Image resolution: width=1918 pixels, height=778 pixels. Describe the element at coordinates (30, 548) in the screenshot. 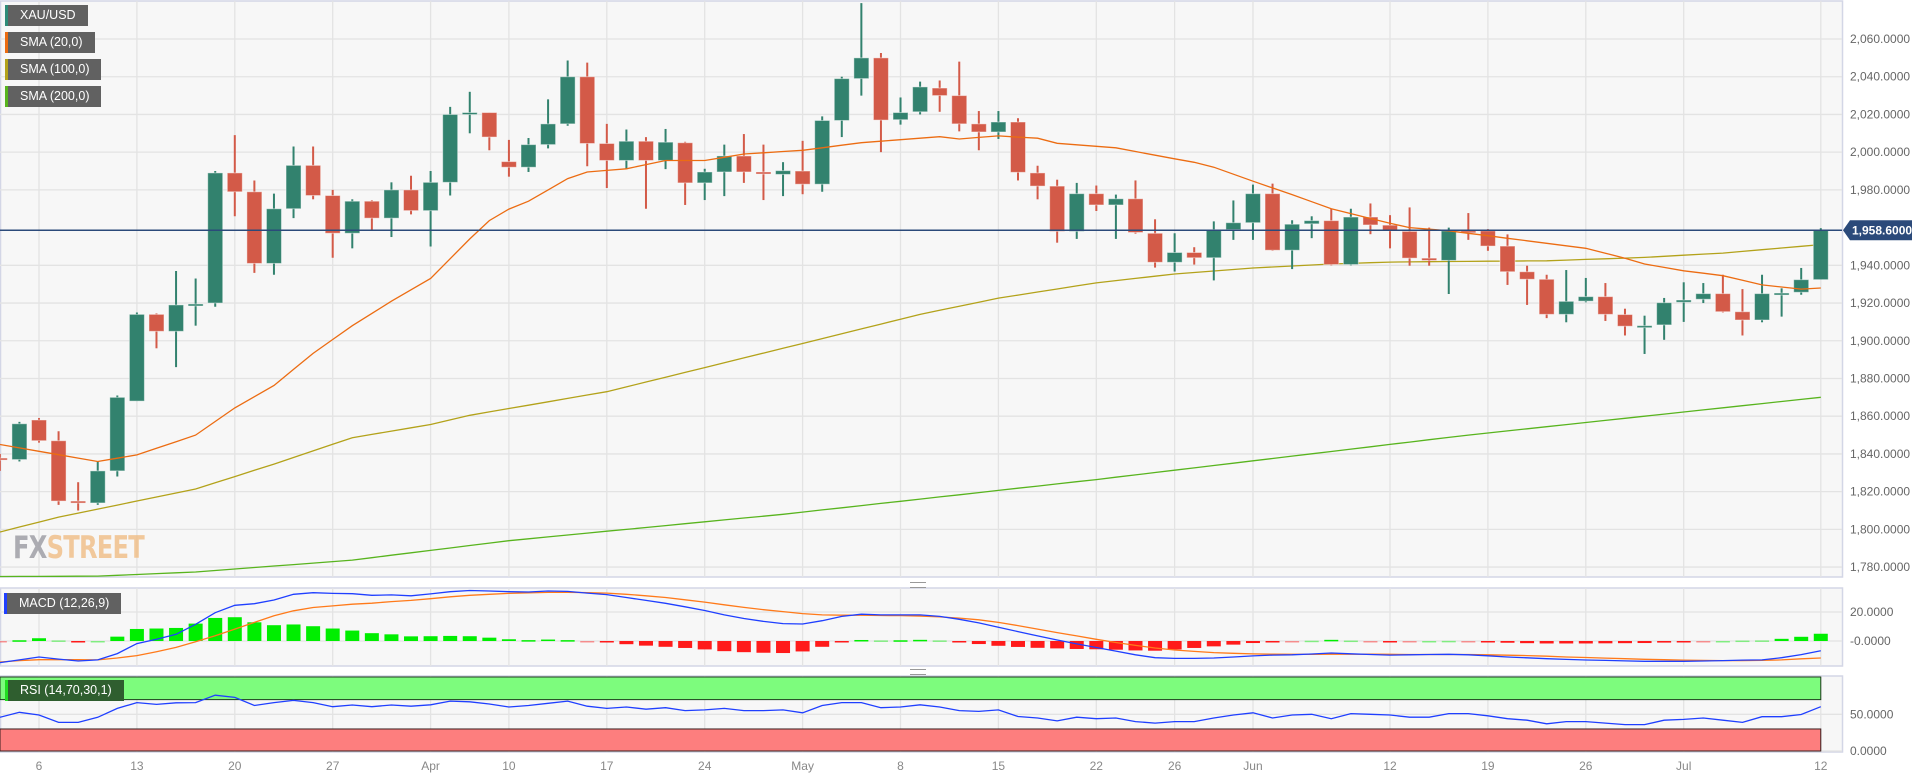

I see `logo-fx: FX` at that location.